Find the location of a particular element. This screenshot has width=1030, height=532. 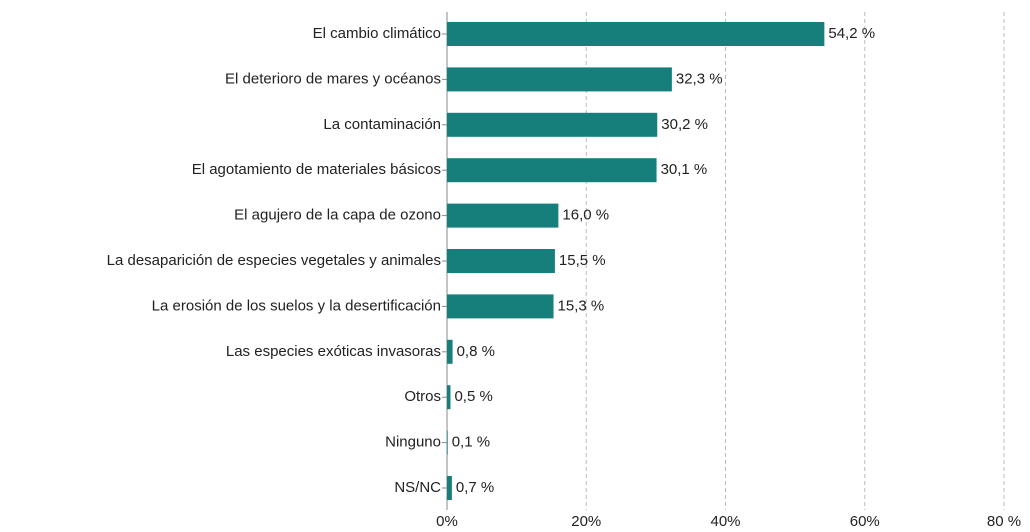

value-label: 15,3 % is located at coordinates (581, 305).